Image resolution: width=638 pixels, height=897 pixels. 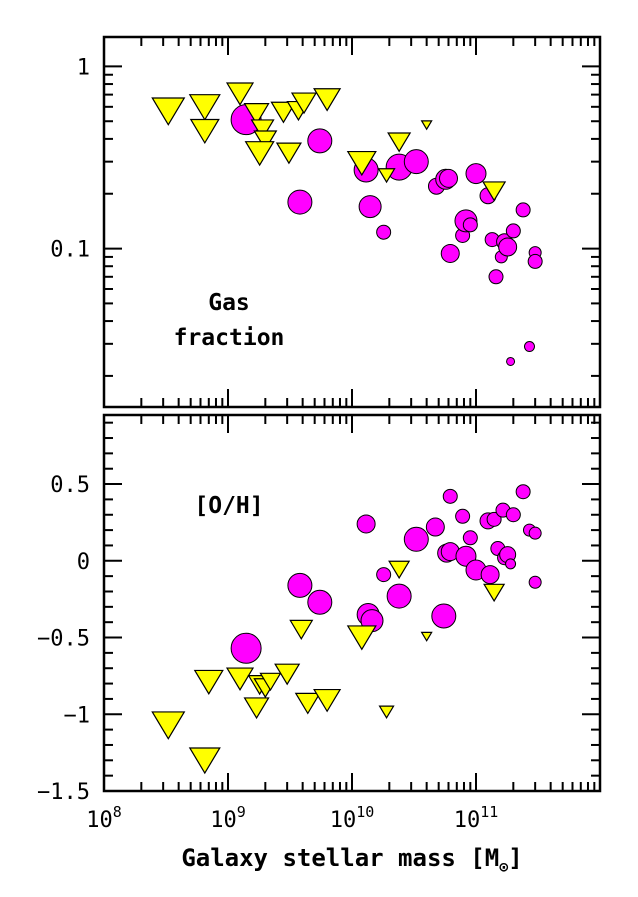 I want to click on x-axis-label: Galaxy stellar mass [M⊙], so click(x=351, y=860).